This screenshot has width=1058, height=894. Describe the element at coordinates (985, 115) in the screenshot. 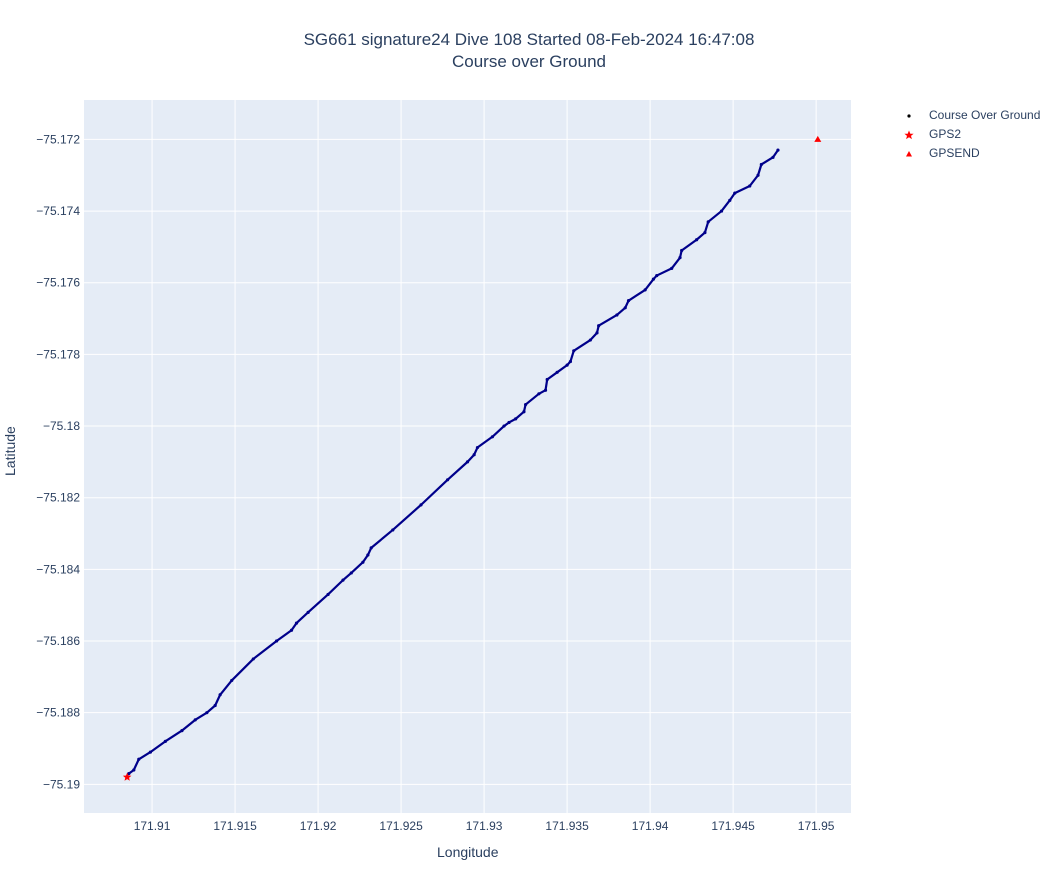

I see `legend-label: Course Over Ground` at that location.